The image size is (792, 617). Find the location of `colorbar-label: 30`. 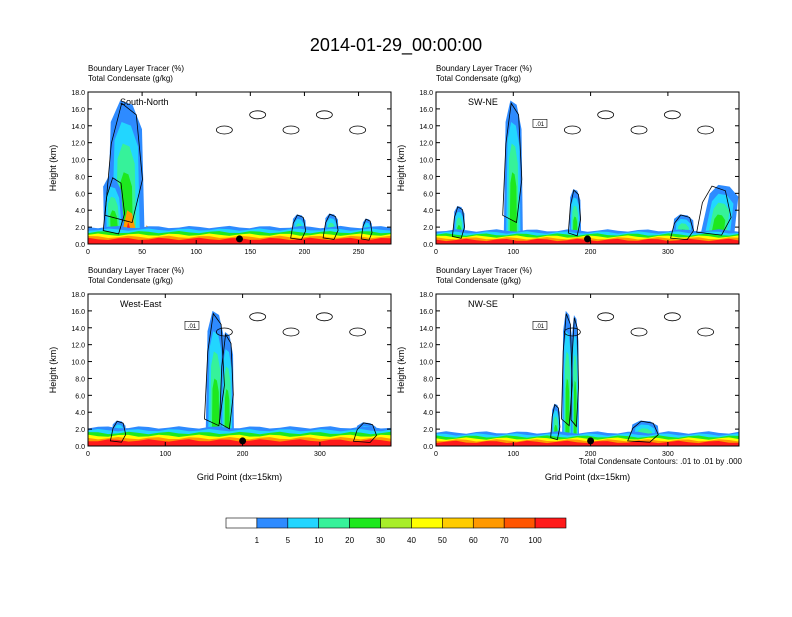

colorbar-label: 30 is located at coordinates (380, 540).